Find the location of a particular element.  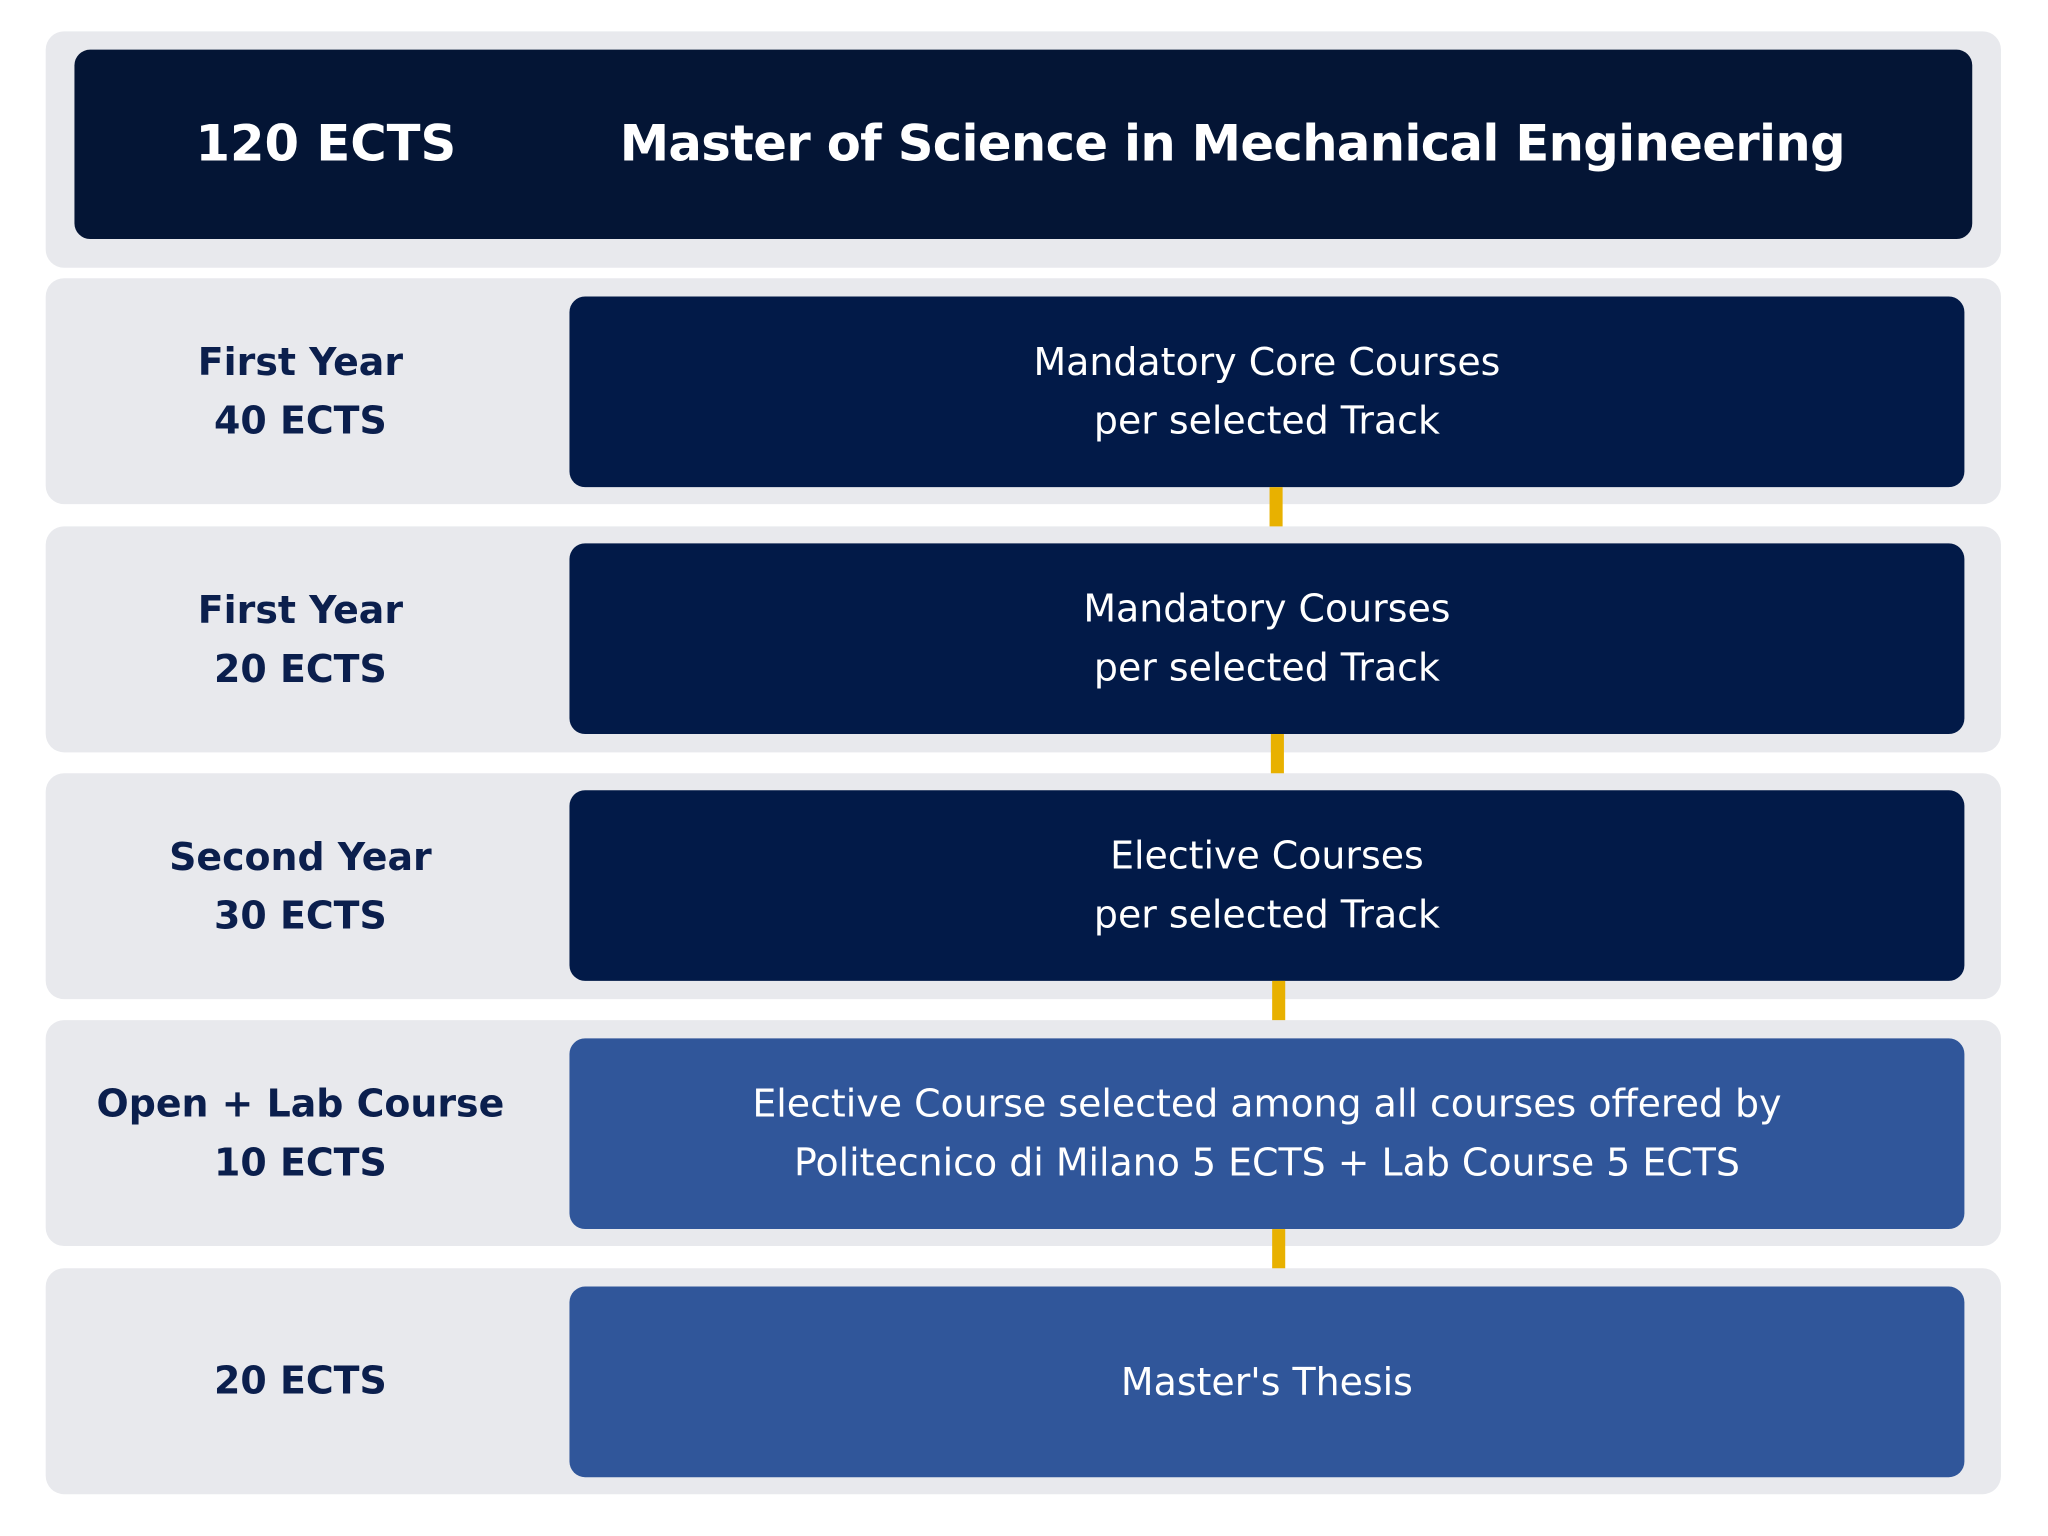

course-box-line: Elective Courses is located at coordinates (1267, 855).